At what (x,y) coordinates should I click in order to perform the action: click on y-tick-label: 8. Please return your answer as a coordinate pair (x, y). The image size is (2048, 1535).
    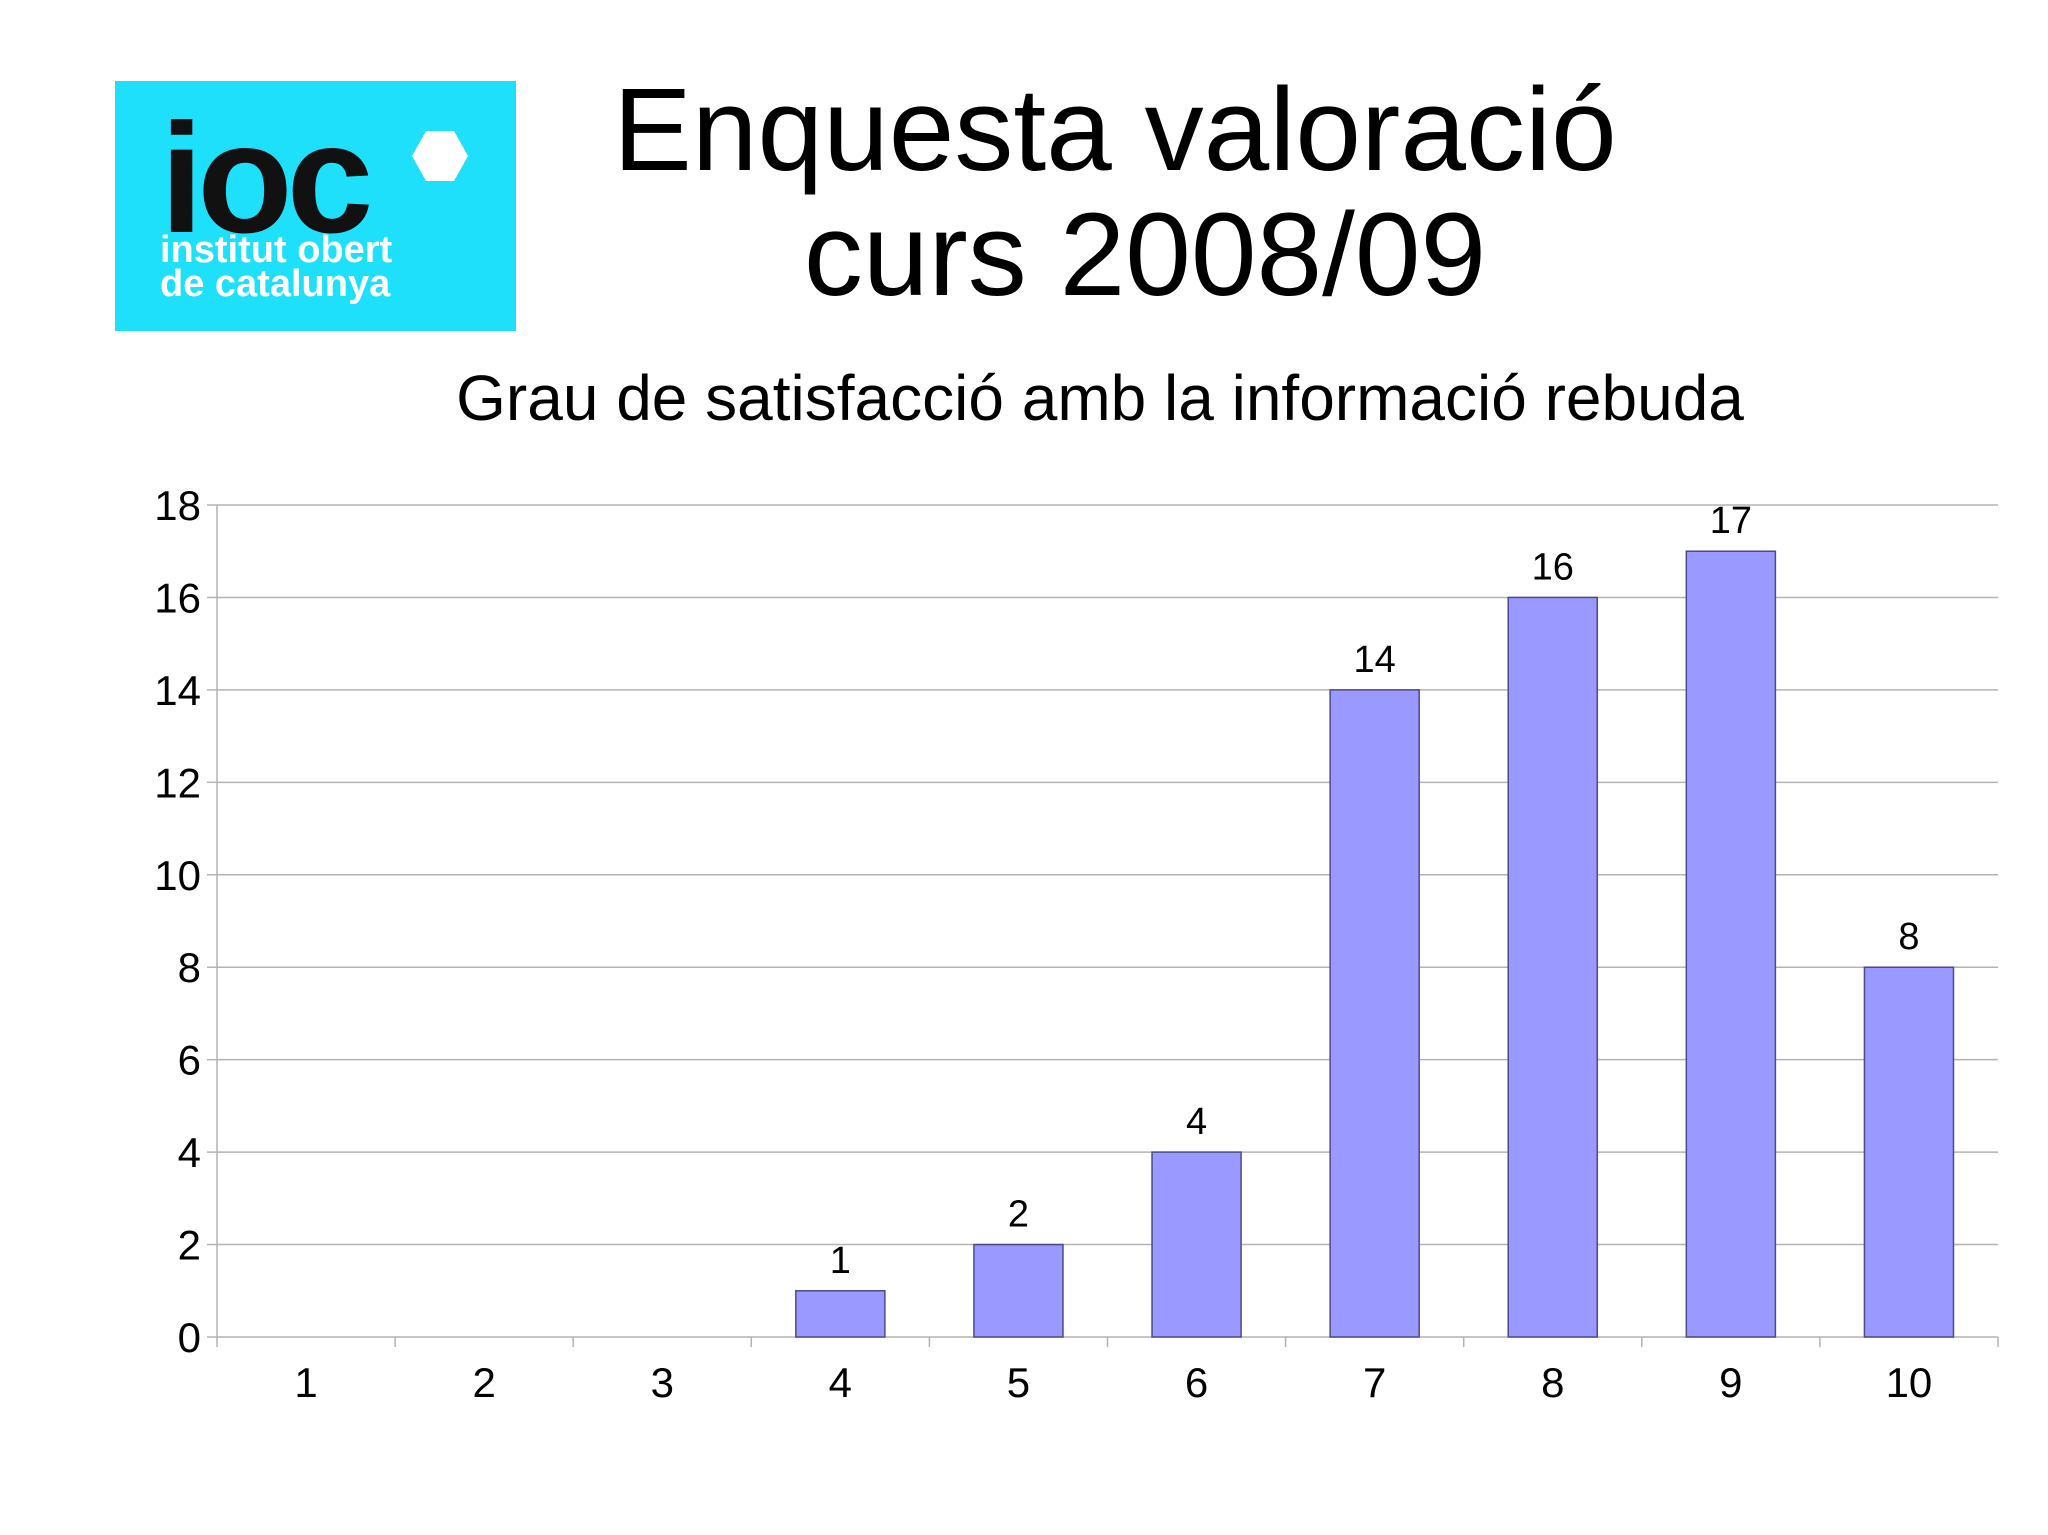
    Looking at the image, I should click on (189, 967).